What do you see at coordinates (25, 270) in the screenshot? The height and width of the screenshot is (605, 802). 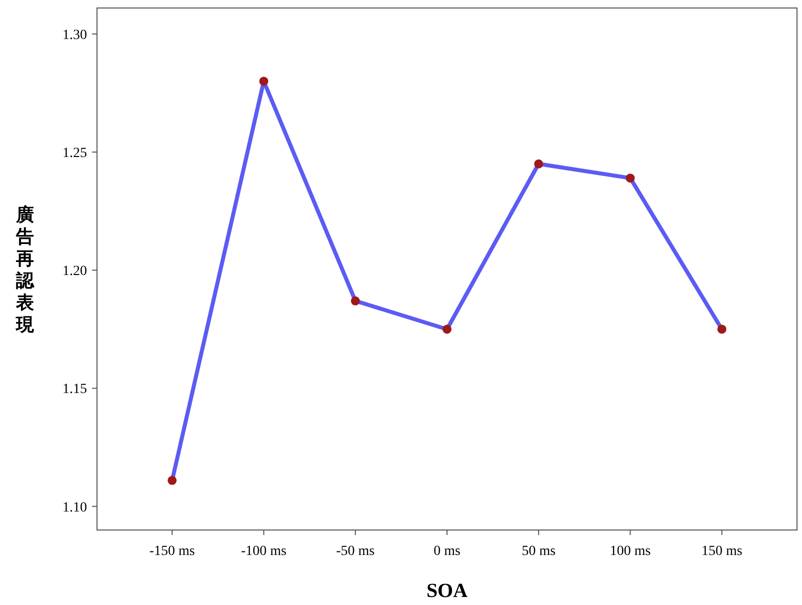 I see `y-axis-title: 廣告再認表現` at bounding box center [25, 270].